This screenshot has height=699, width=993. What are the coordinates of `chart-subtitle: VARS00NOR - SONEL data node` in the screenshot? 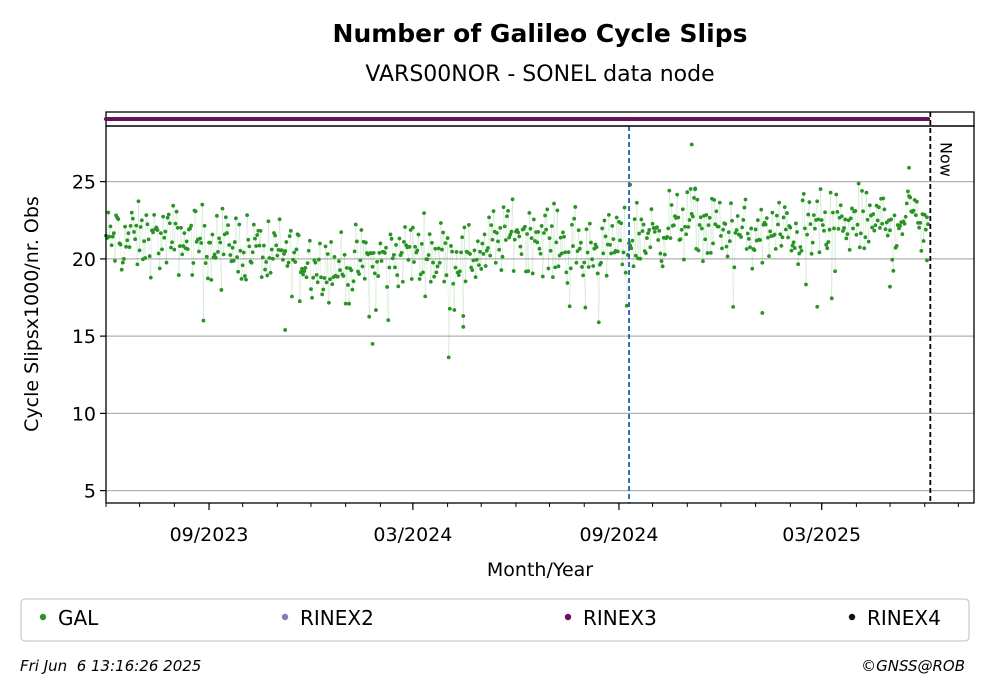 It's located at (539, 74).